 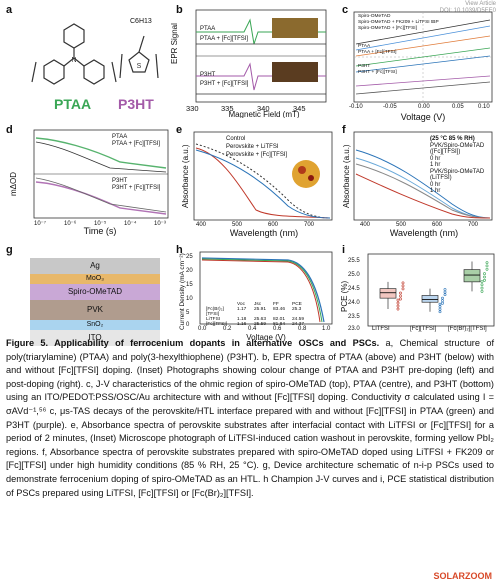 I want to click on panel-c-tick-1: -0.05, so click(x=390, y=107).